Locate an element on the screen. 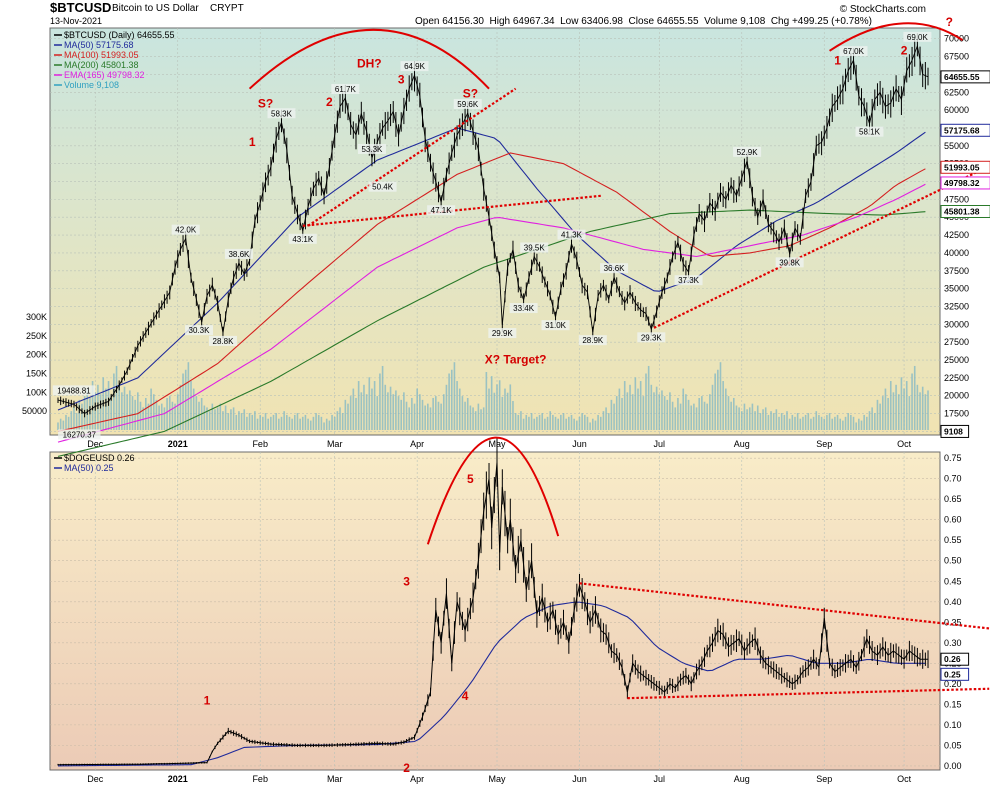  month-tick-label: Oct is located at coordinates (904, 444).